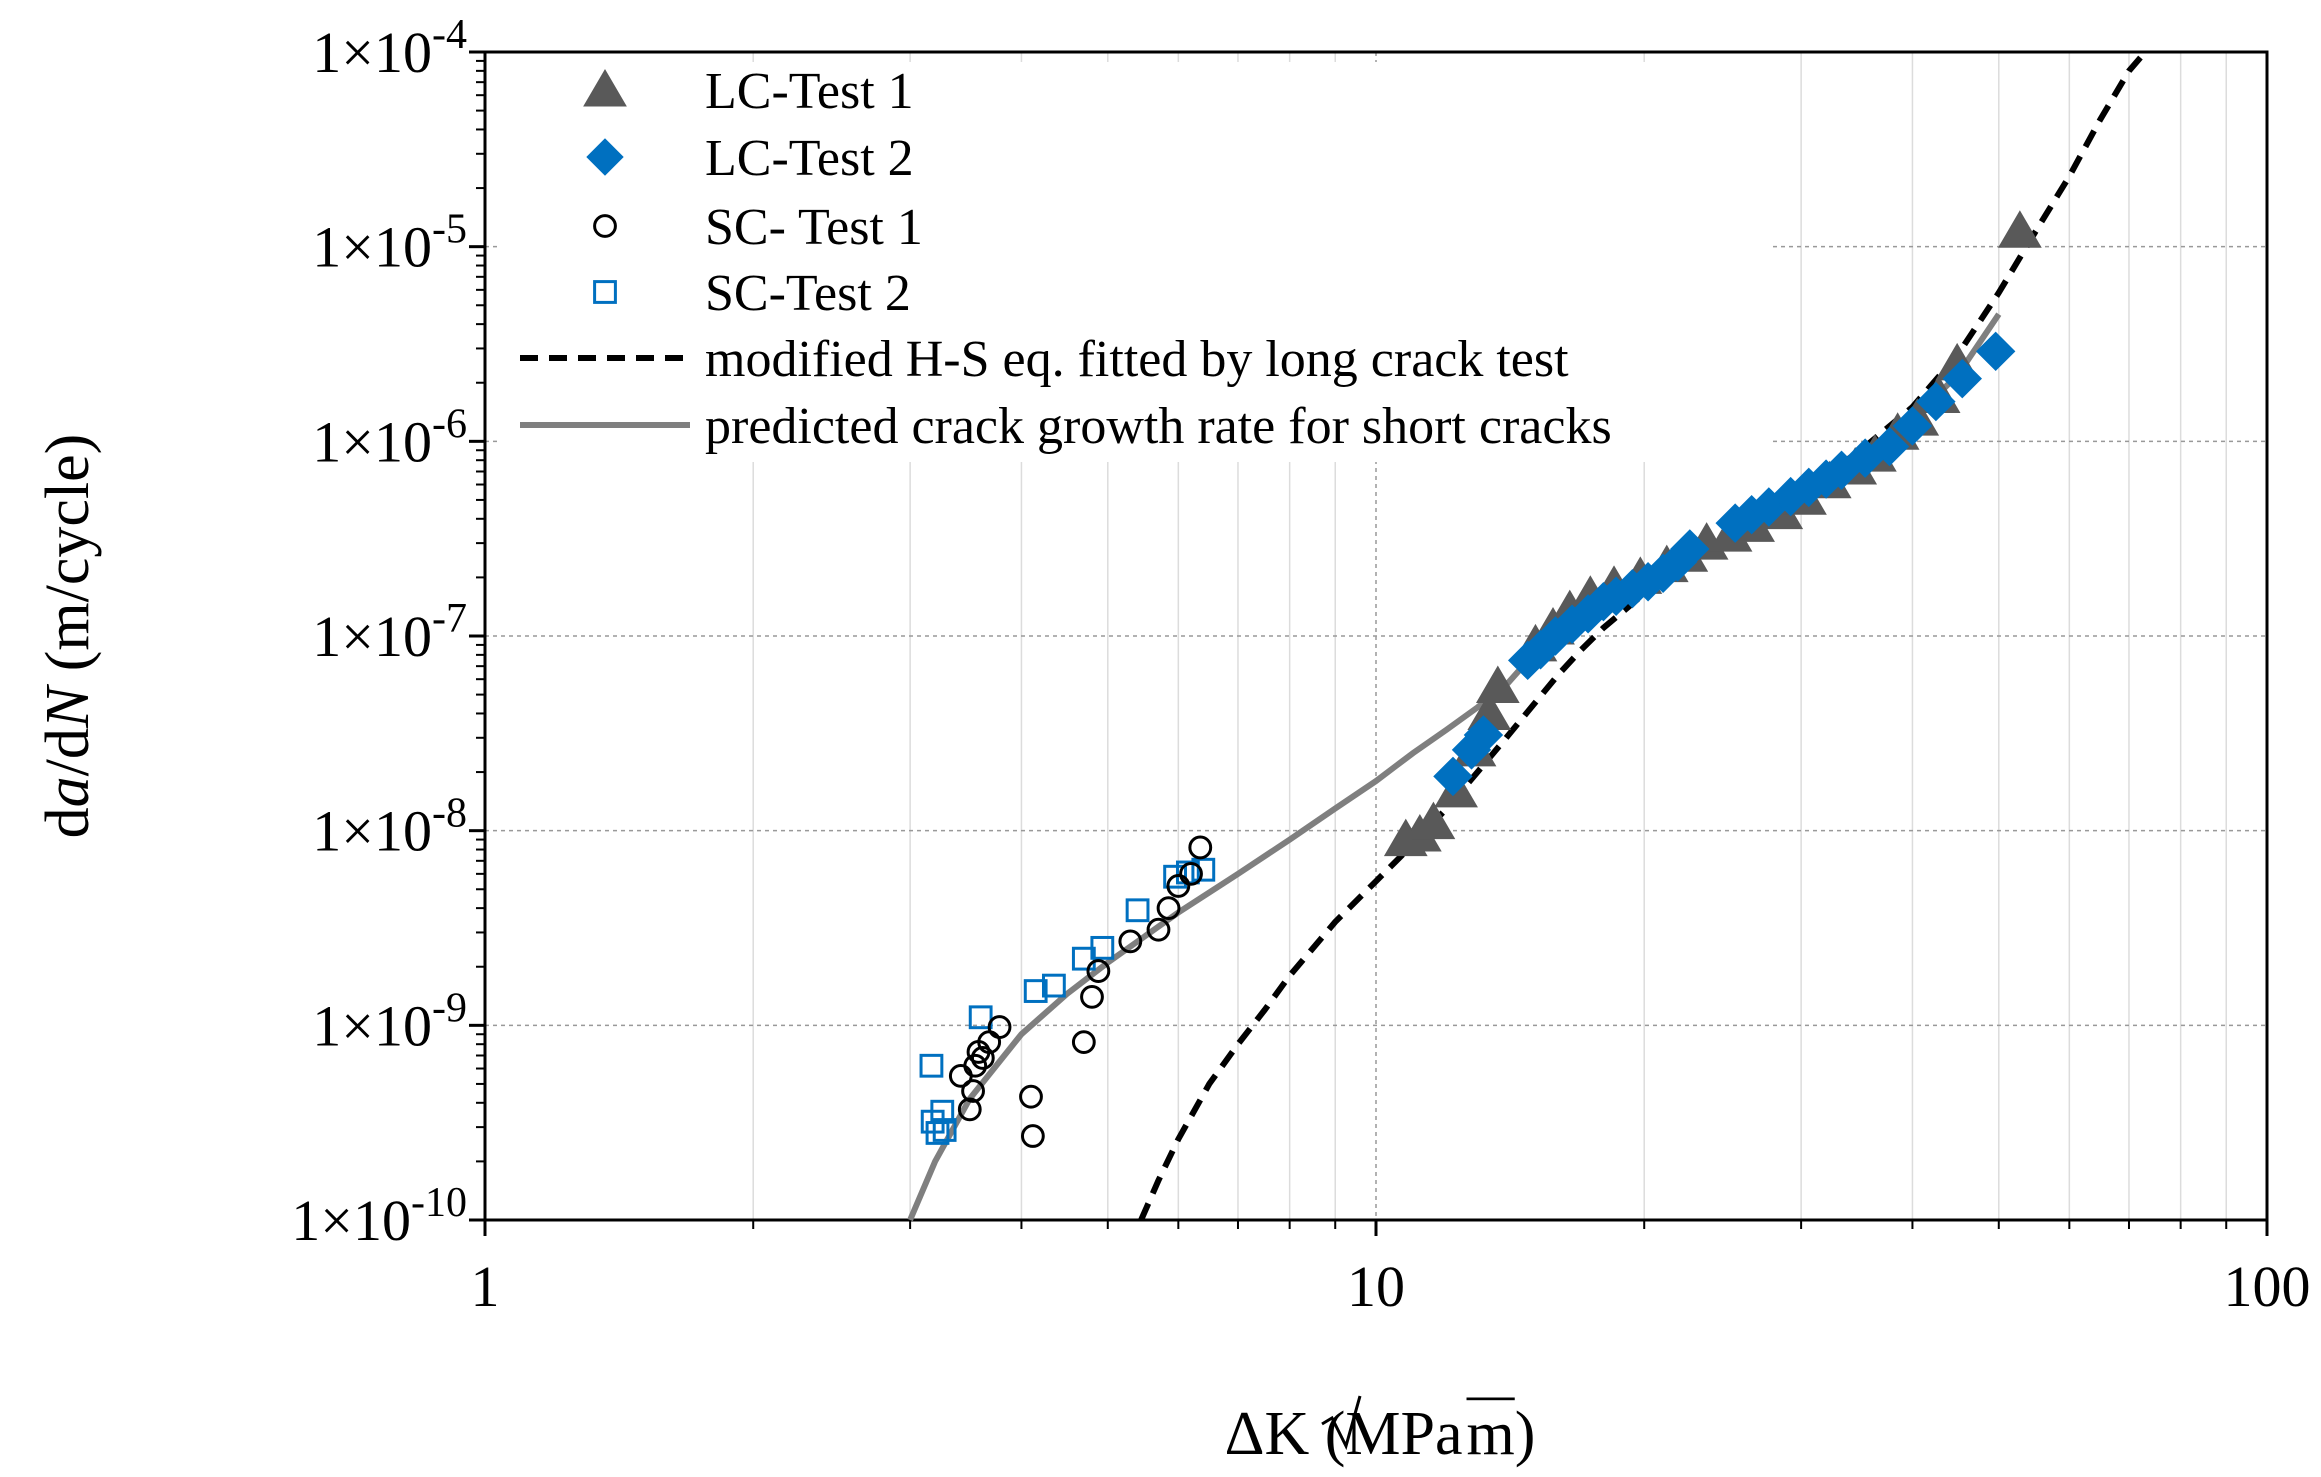 The width and height of the screenshot is (2321, 1477). Describe the element at coordinates (605, 157) in the screenshot. I see `legend-diamond-symbol` at that location.